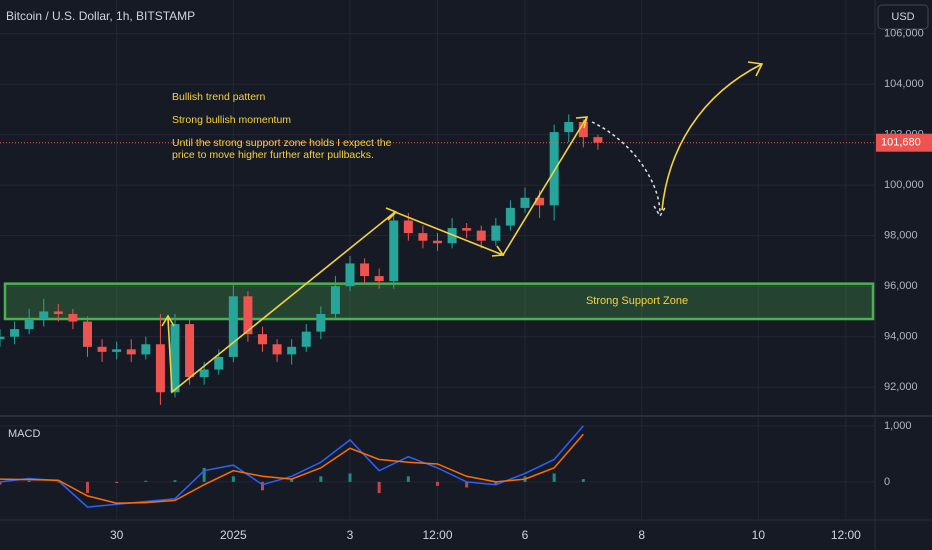 The image size is (932, 550). Describe the element at coordinates (231, 120) in the screenshot. I see `annotation: Strong bullish momentum` at that location.